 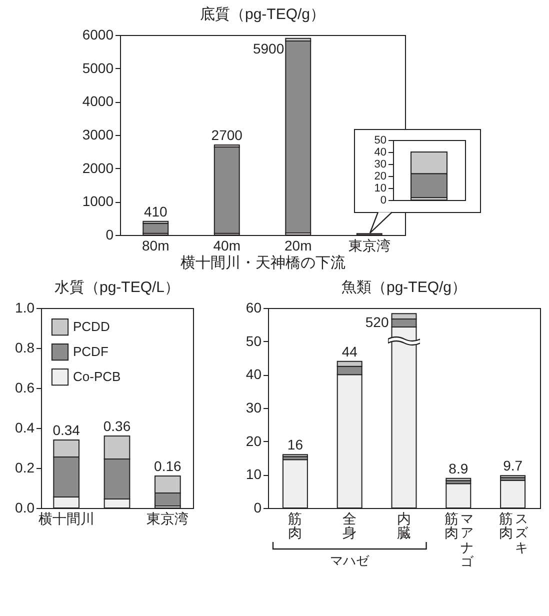 What do you see at coordinates (350, 561) in the screenshot?
I see `text: マハゼ` at bounding box center [350, 561].